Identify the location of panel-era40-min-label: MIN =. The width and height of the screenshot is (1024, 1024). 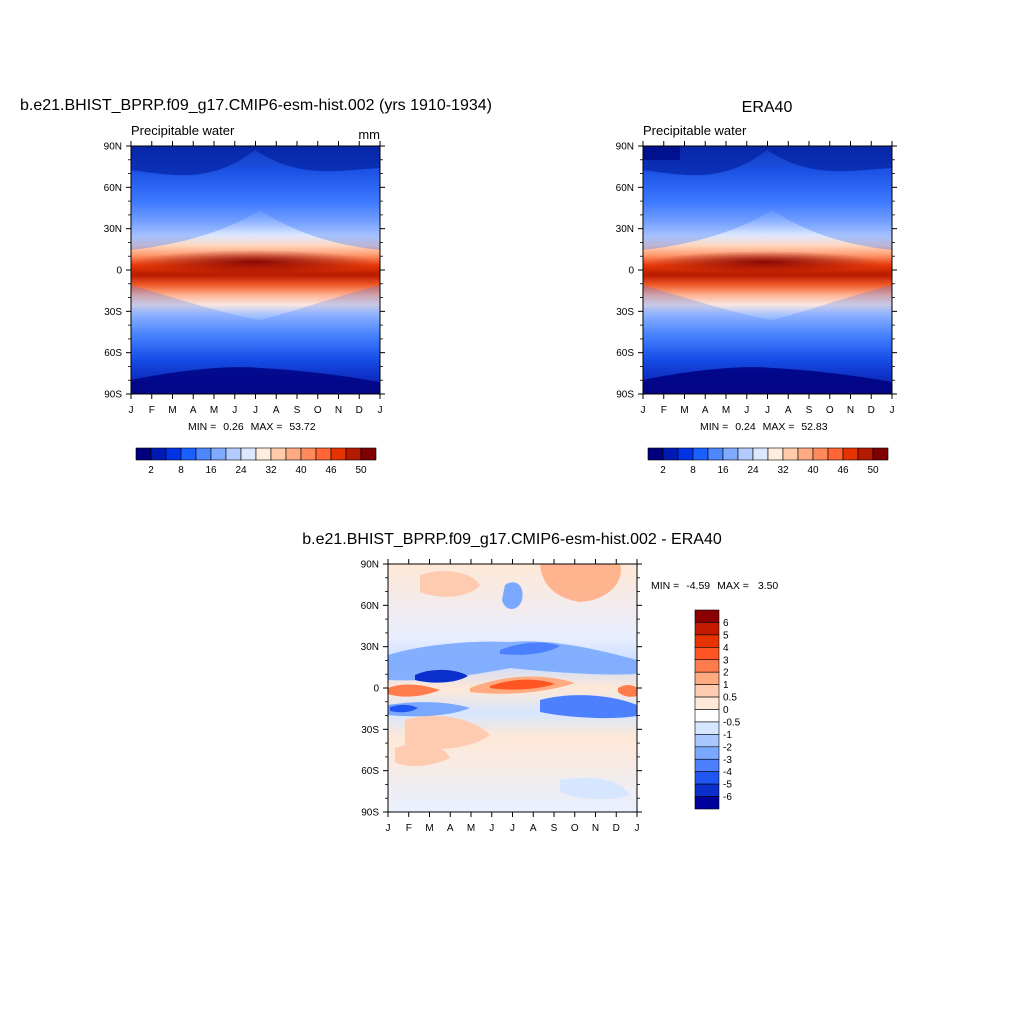
(714, 427).